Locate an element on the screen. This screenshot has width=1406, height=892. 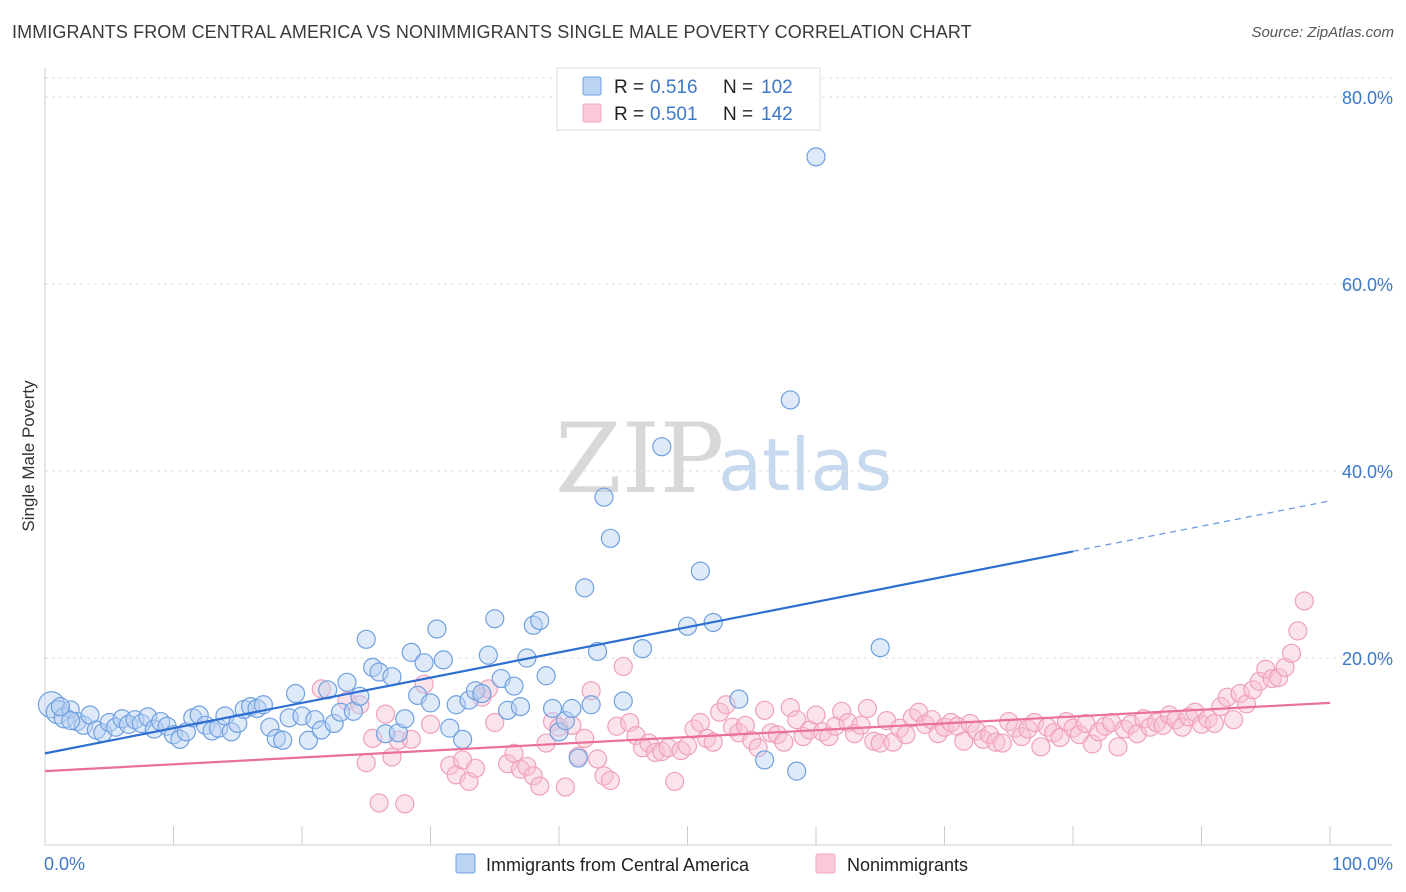
y-tick-label-40: 40.0% is located at coordinates (1367, 472).